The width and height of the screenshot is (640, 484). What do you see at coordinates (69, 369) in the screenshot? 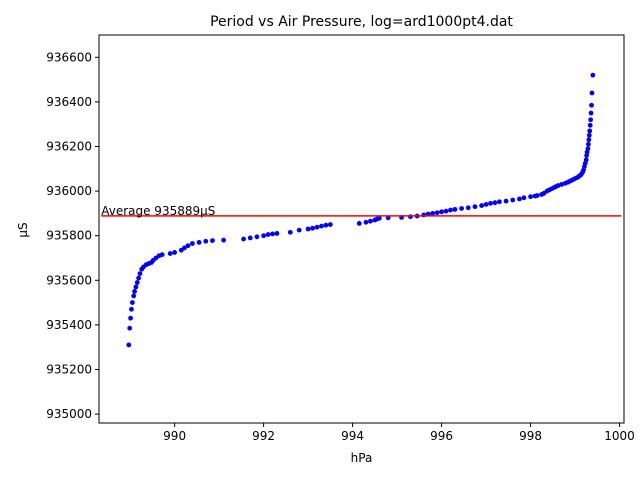
I see `y-tick-label: 935200` at bounding box center [69, 369].